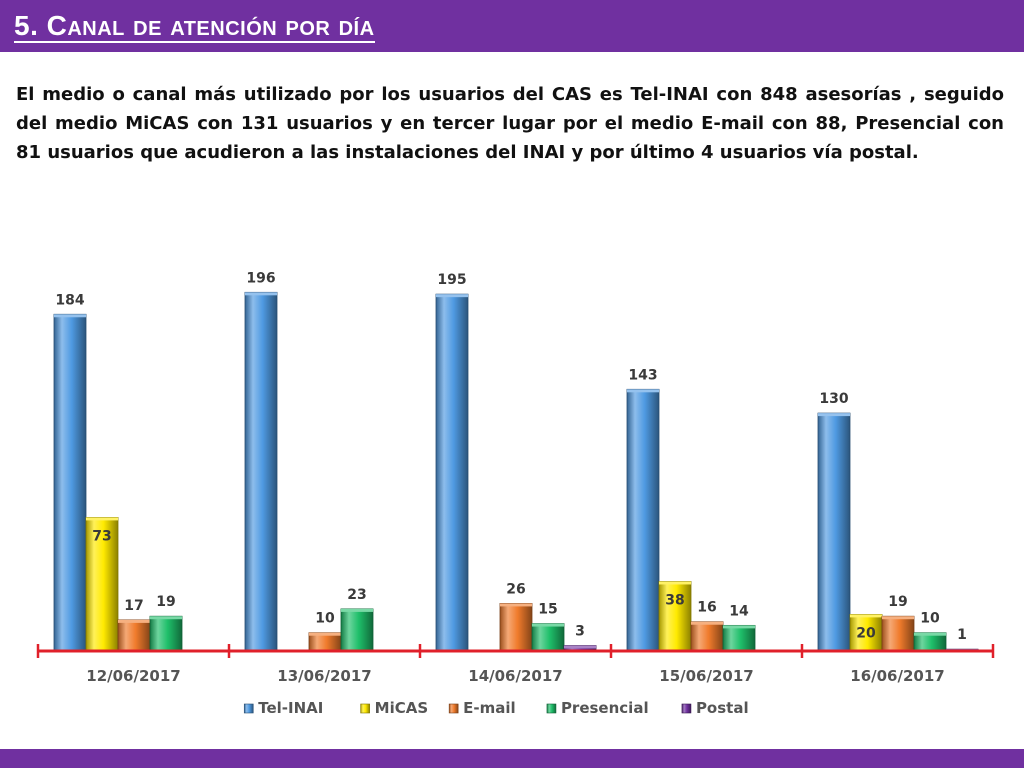 The image size is (1024, 768). I want to click on value-label: 195, so click(451, 280).